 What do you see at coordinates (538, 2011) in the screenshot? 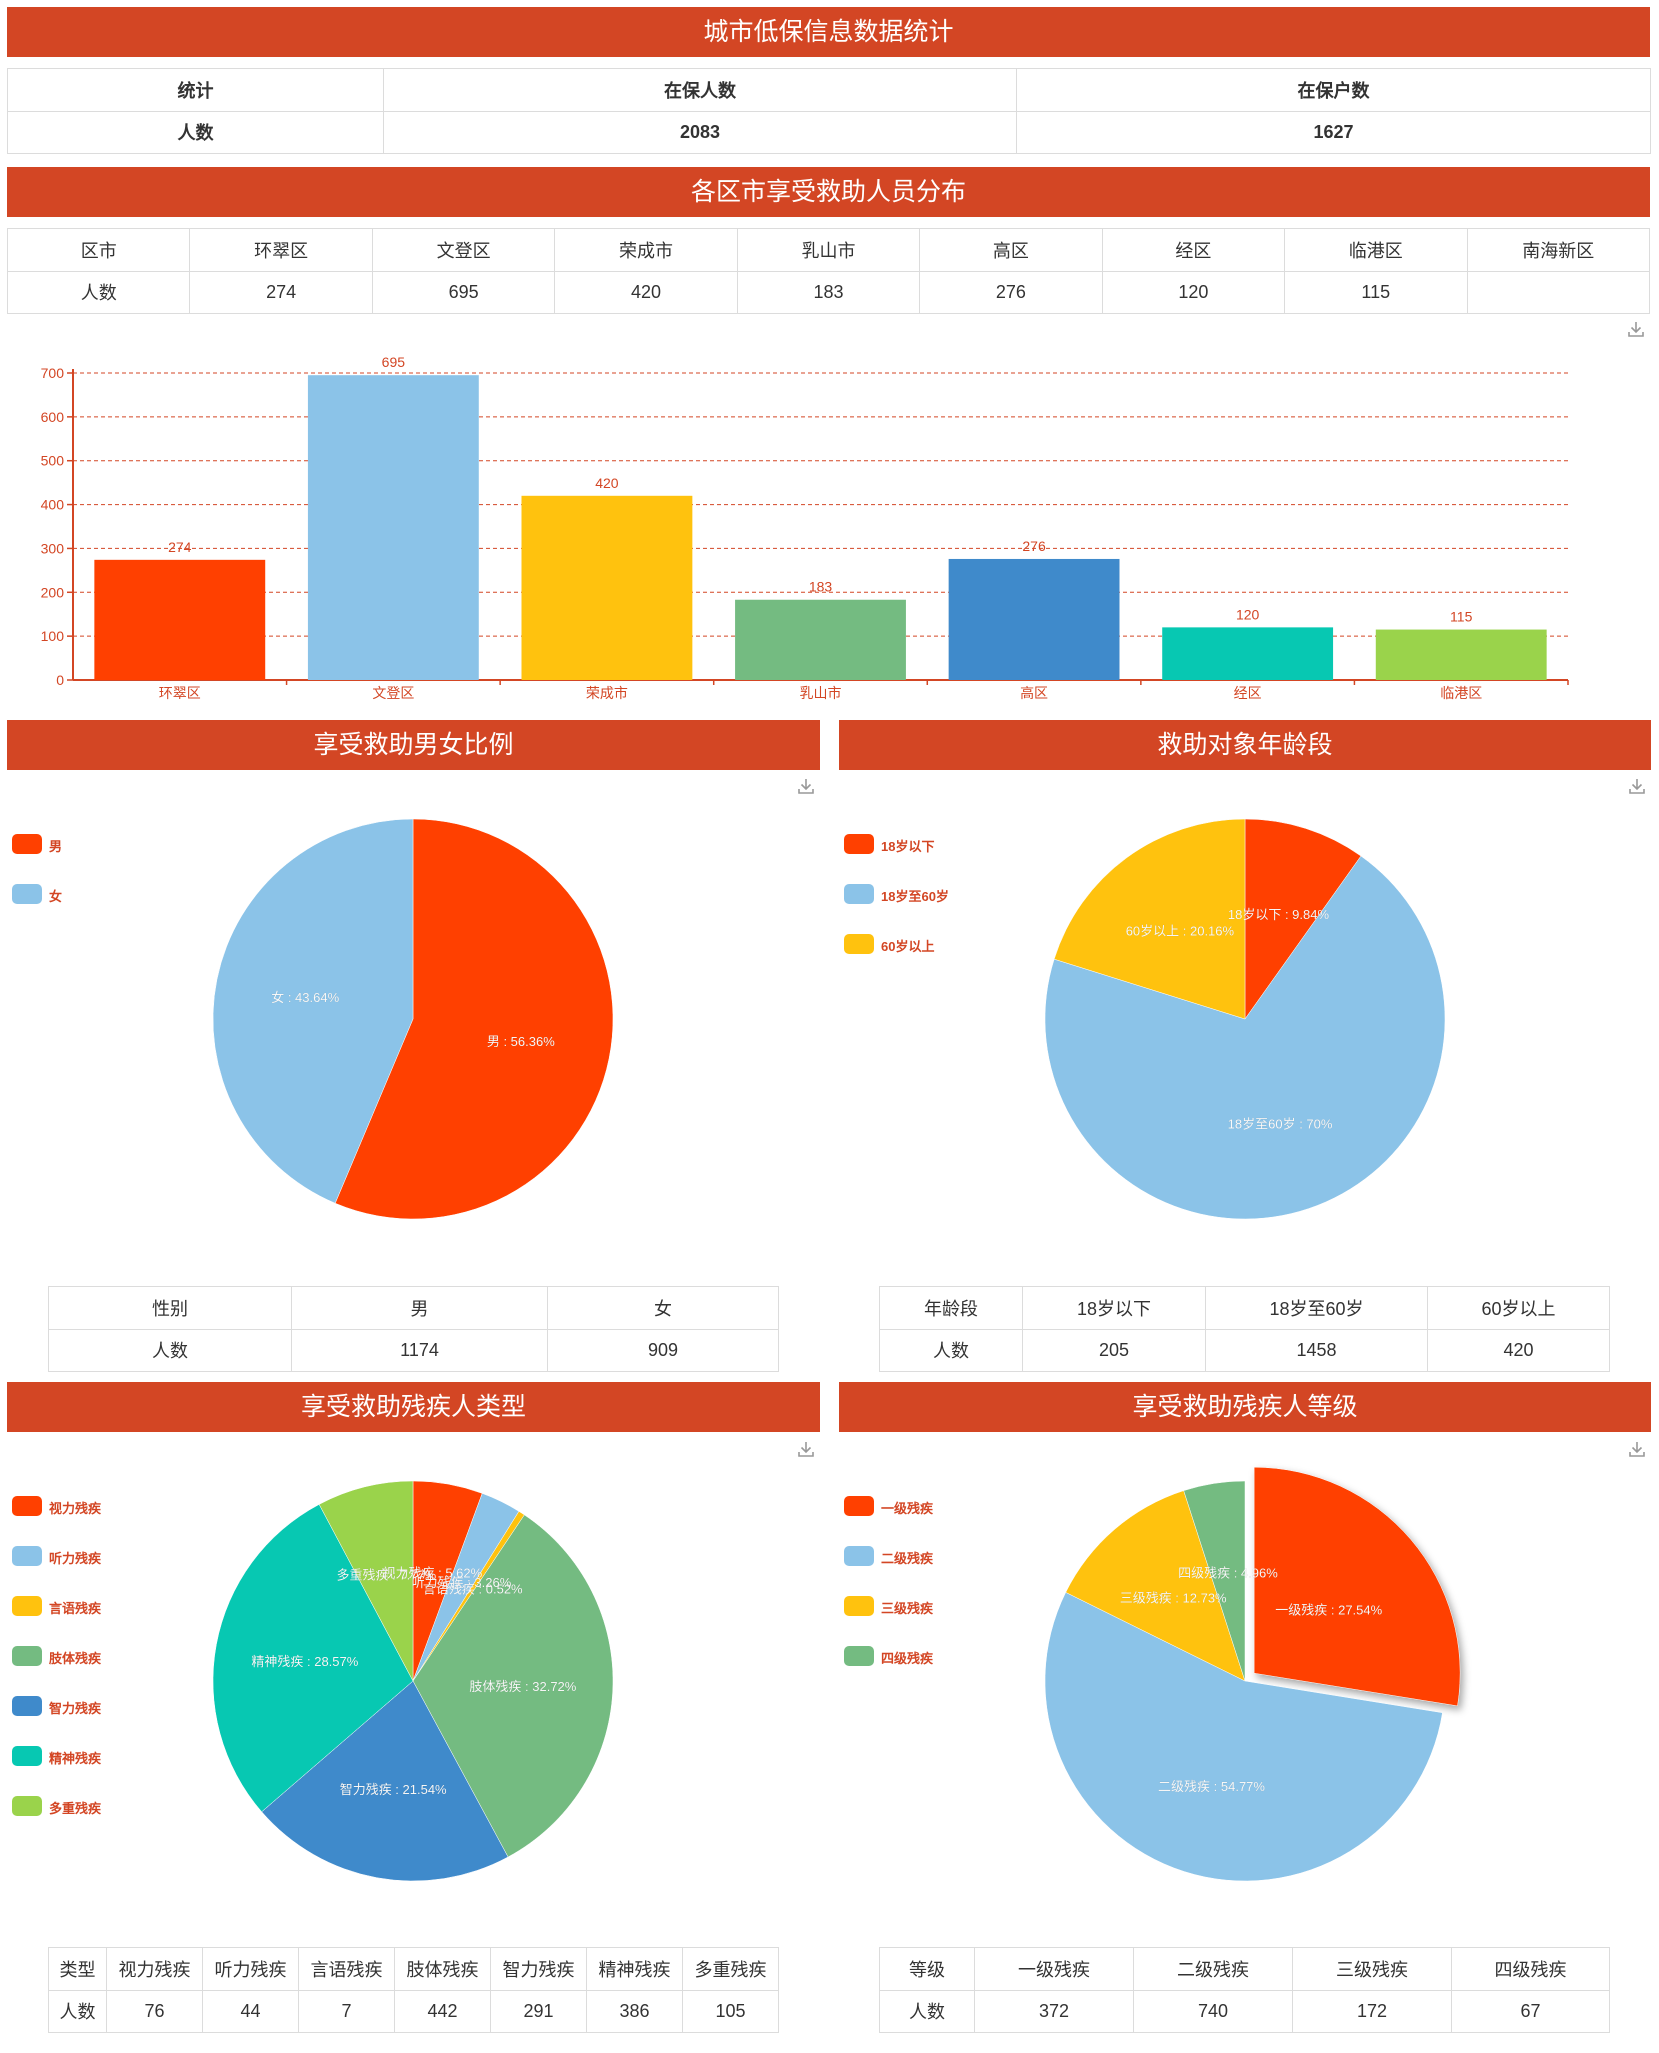
I see `table-cell: 291` at bounding box center [538, 2011].